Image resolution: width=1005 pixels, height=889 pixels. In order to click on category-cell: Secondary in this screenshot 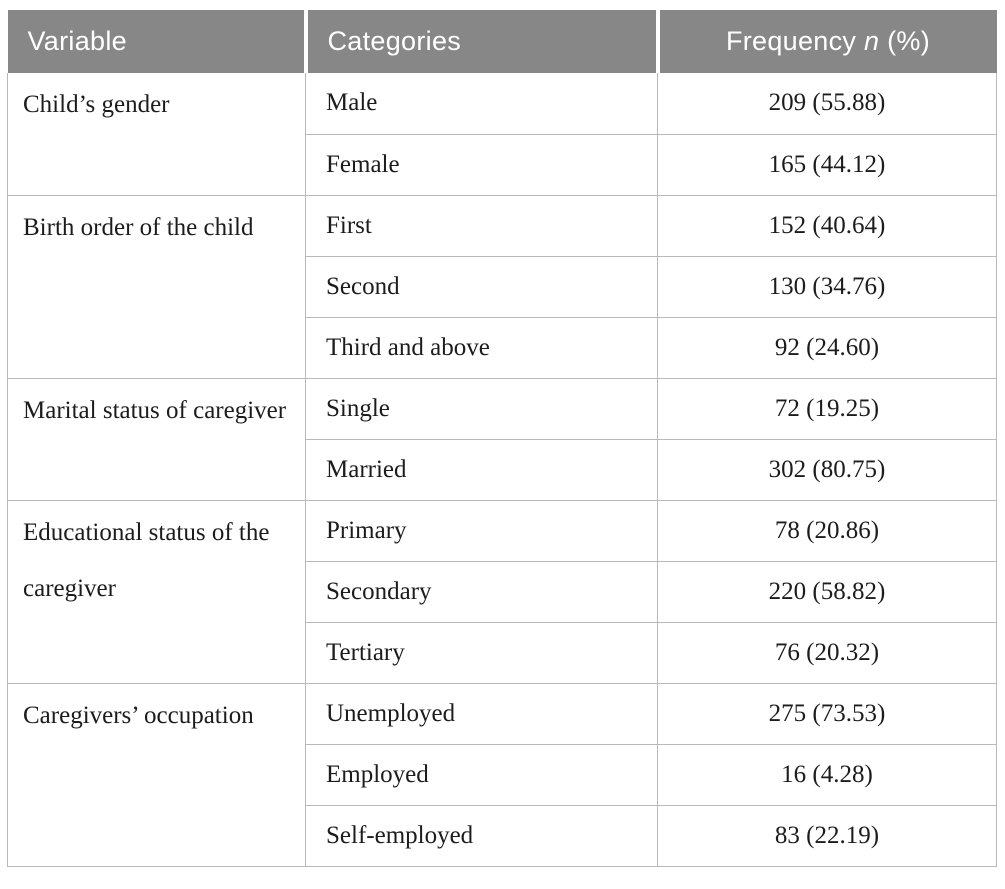, I will do `click(481, 591)`.